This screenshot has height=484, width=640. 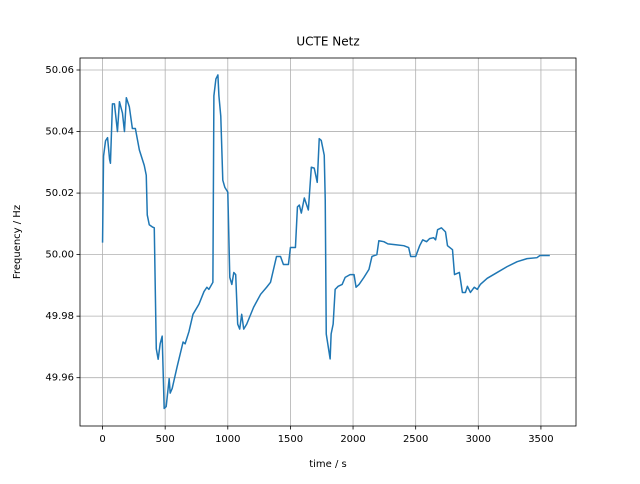 What do you see at coordinates (540, 439) in the screenshot?
I see `x-tick-label: 3500` at bounding box center [540, 439].